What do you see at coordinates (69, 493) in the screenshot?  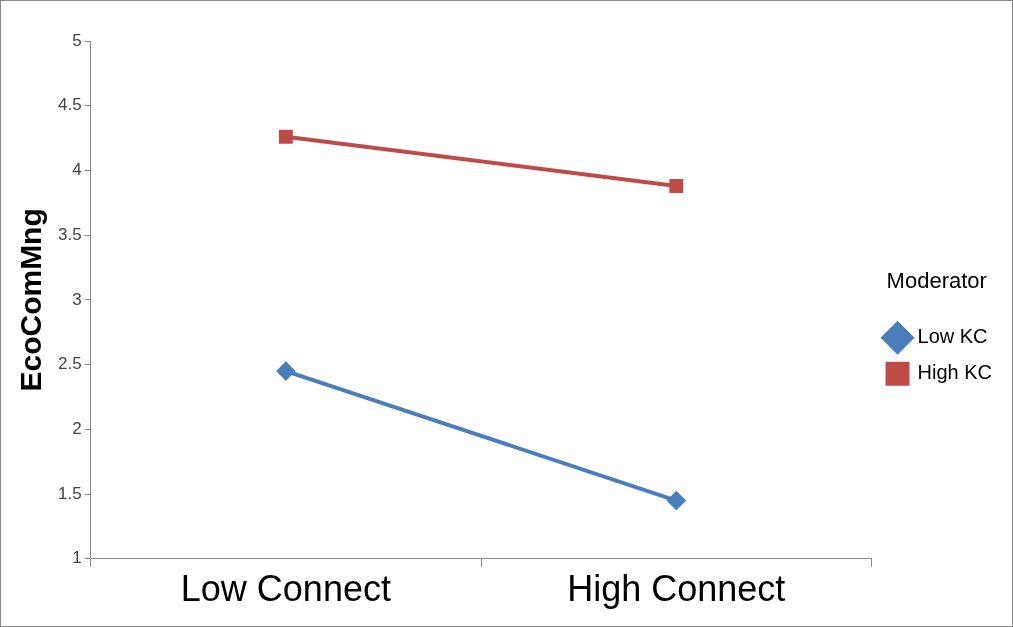 I see `y-tick-label: 1.5` at bounding box center [69, 493].